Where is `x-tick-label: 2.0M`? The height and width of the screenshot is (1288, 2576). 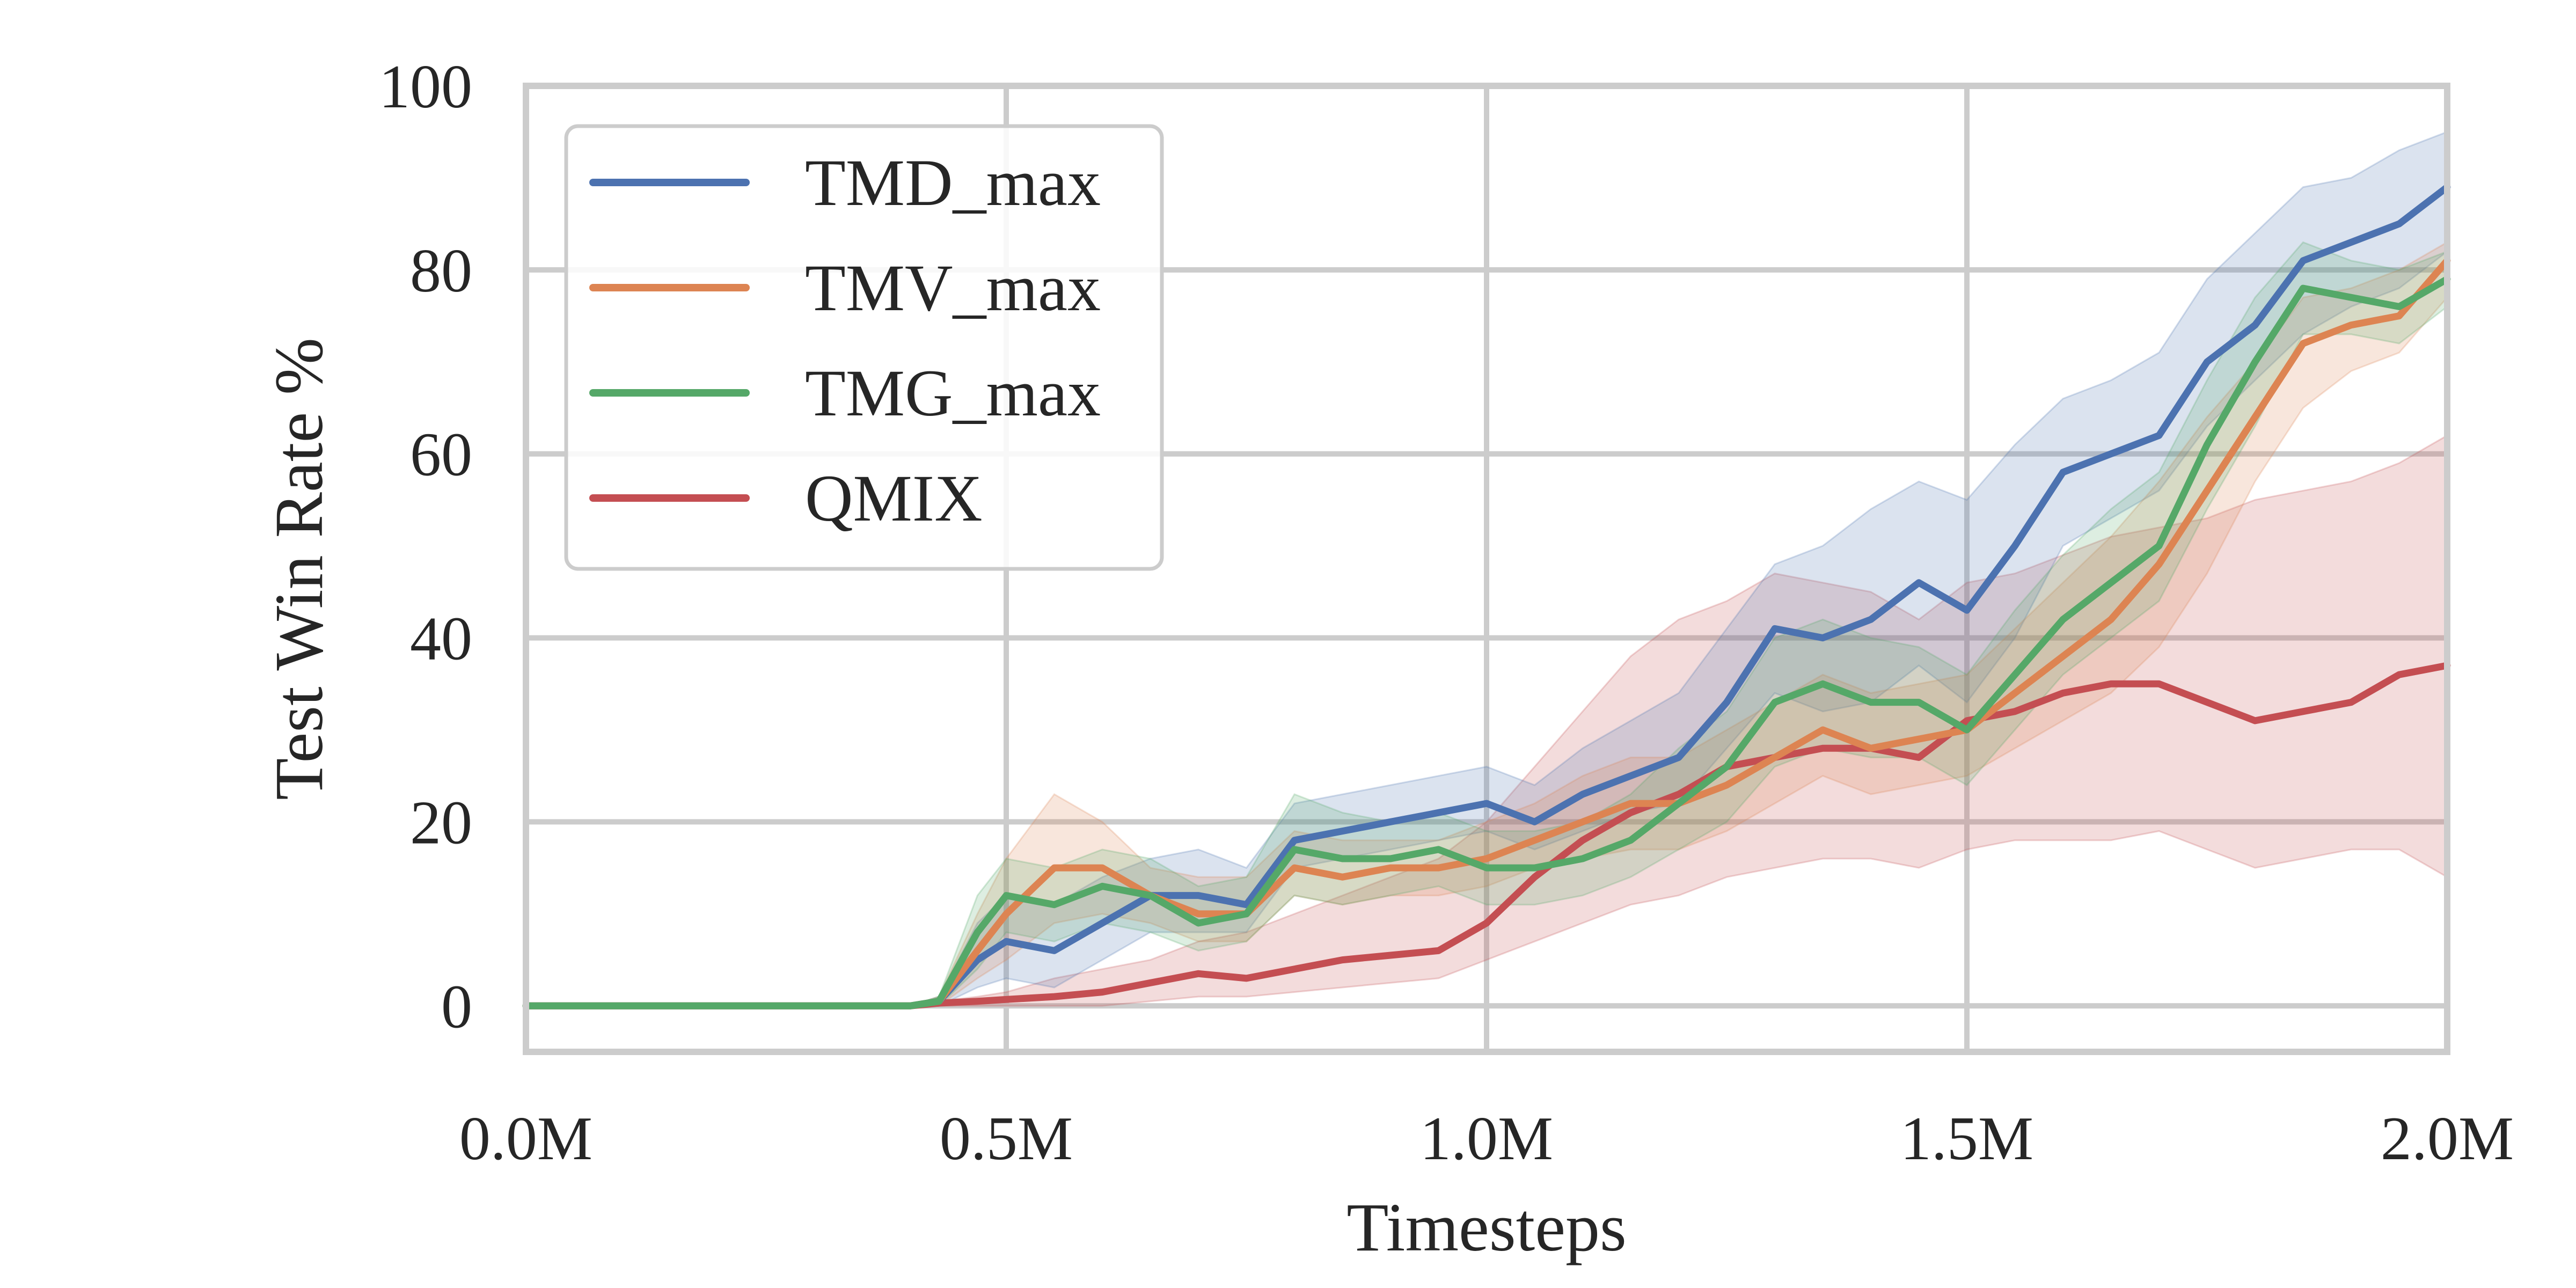
x-tick-label: 2.0M is located at coordinates (2447, 1138).